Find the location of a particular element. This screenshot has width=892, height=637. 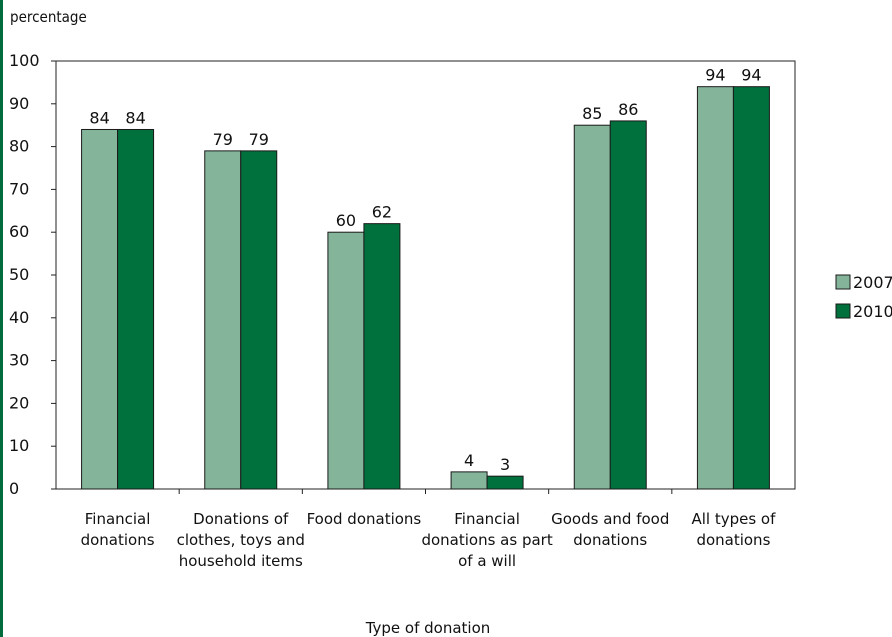

x-axis-label: Type of donation is located at coordinates (428, 628).